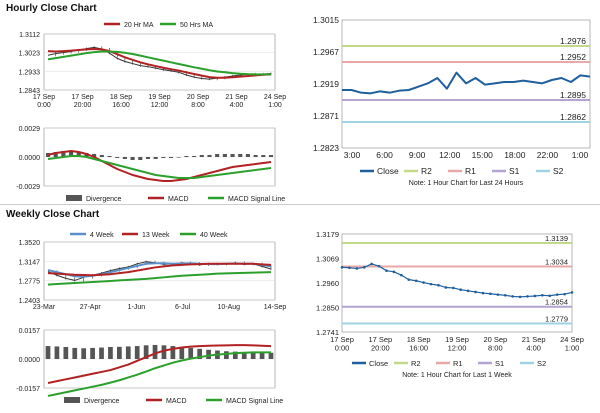 This screenshot has width=600, height=413. Describe the element at coordinates (30, 54) in the screenshot. I see `y-tick-label: 1.3023` at that location.